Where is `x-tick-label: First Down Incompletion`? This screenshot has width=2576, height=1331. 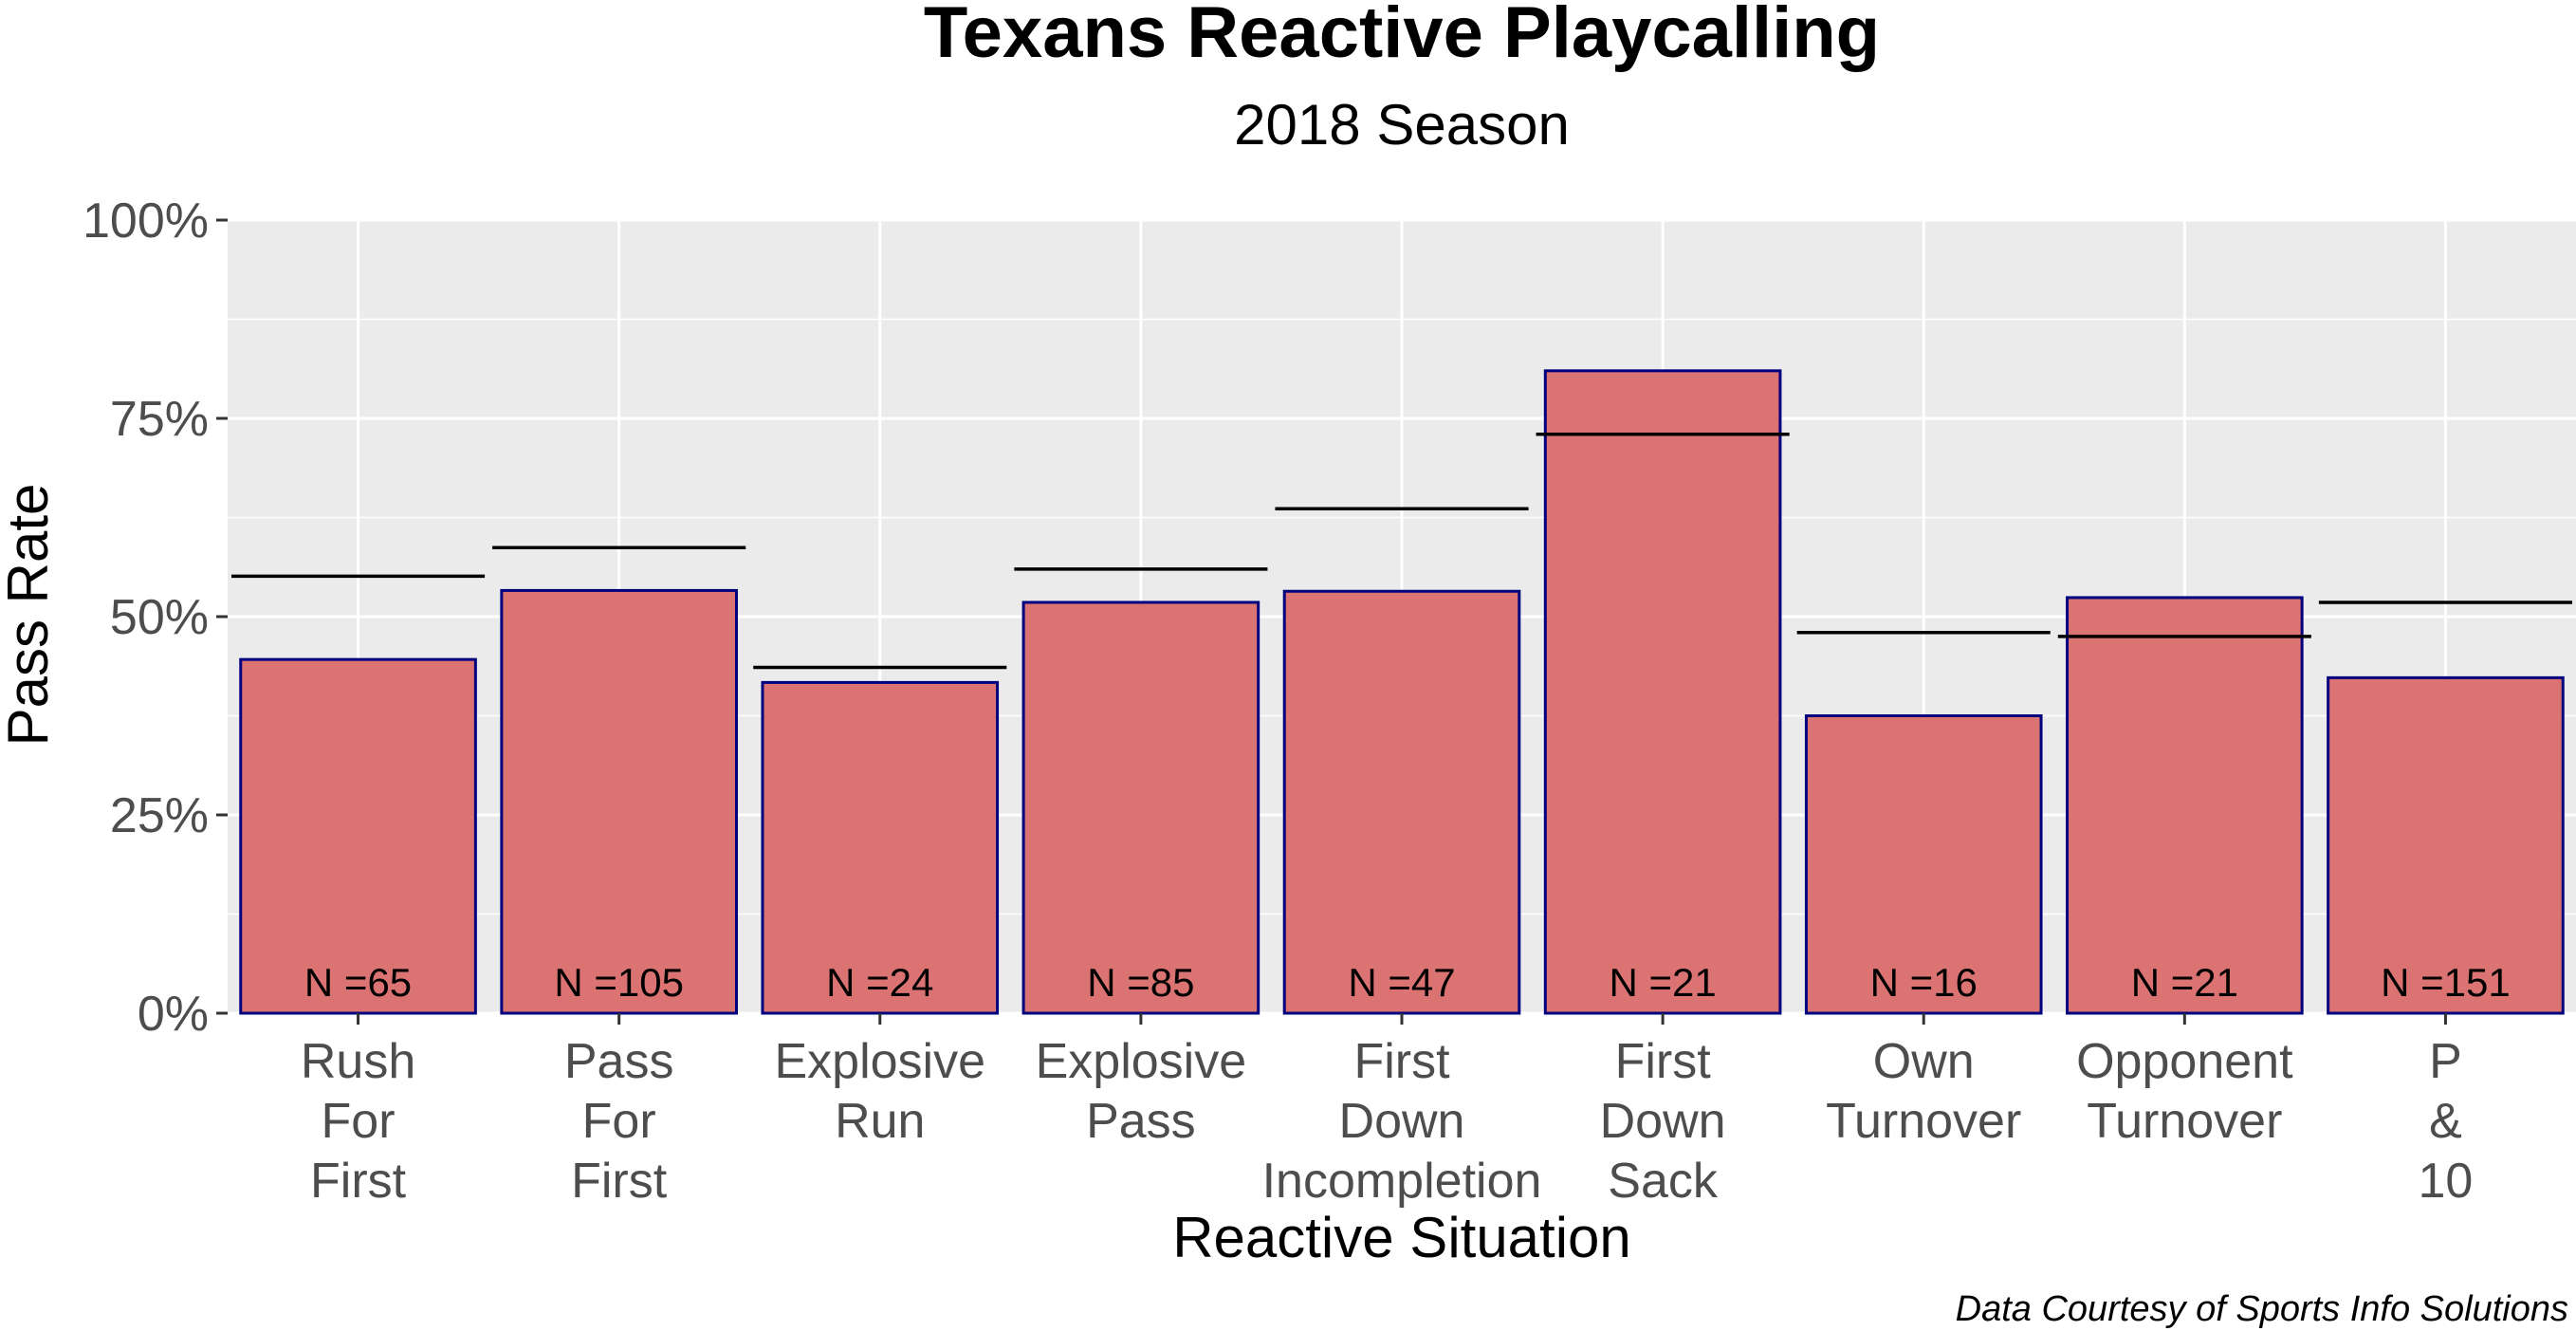
x-tick-label: First Down Incompletion is located at coordinates (1402, 1121).